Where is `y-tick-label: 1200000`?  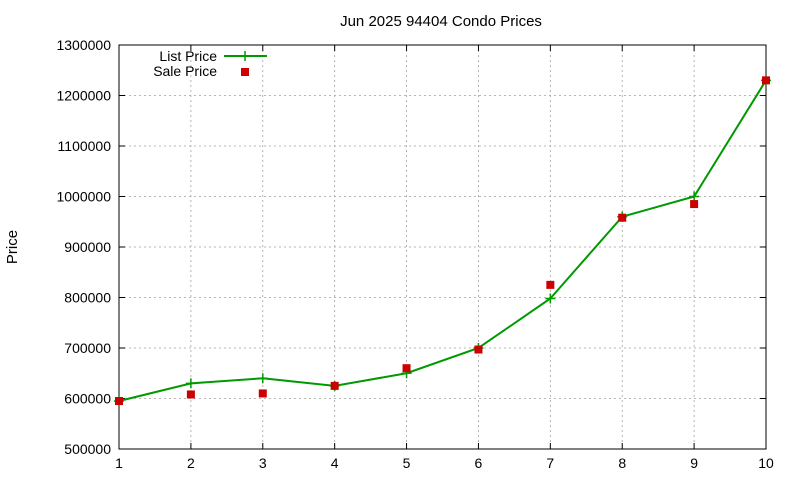 y-tick-label: 1200000 is located at coordinates (83, 96).